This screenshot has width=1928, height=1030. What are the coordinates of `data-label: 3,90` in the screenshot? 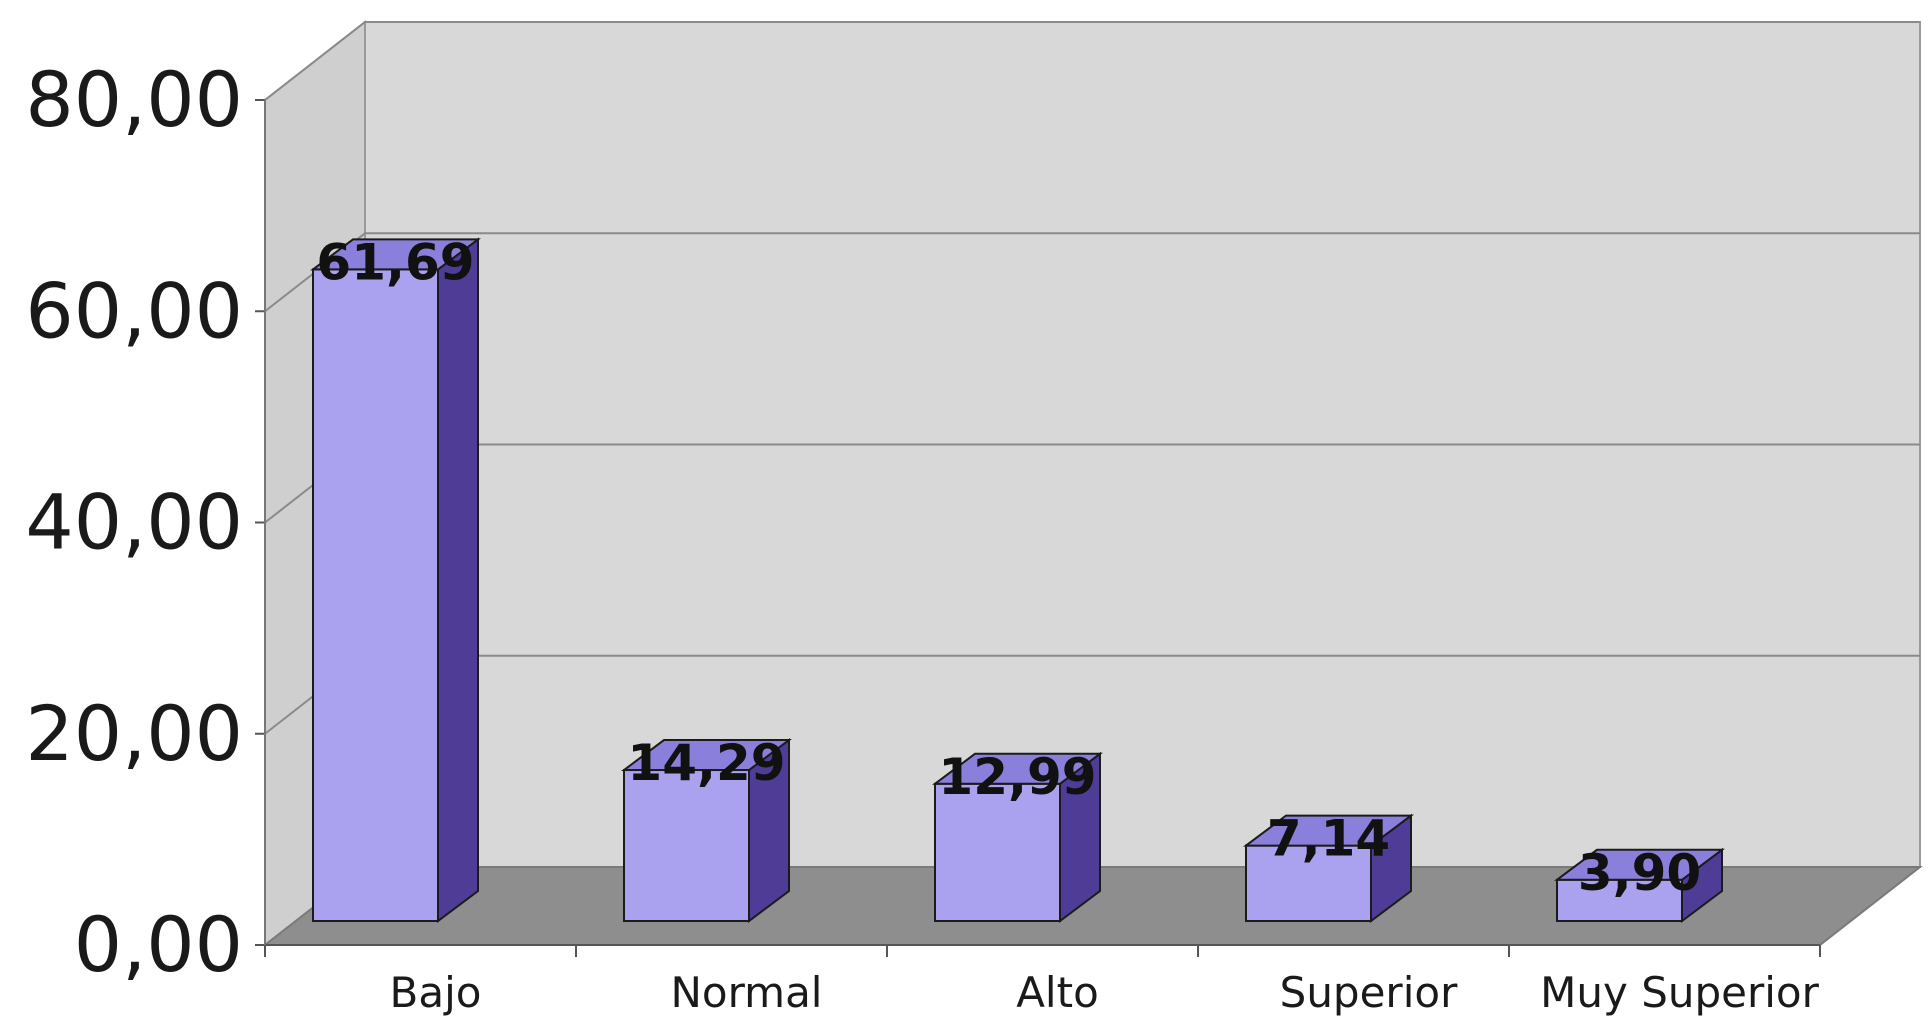 It's located at (1639, 873).